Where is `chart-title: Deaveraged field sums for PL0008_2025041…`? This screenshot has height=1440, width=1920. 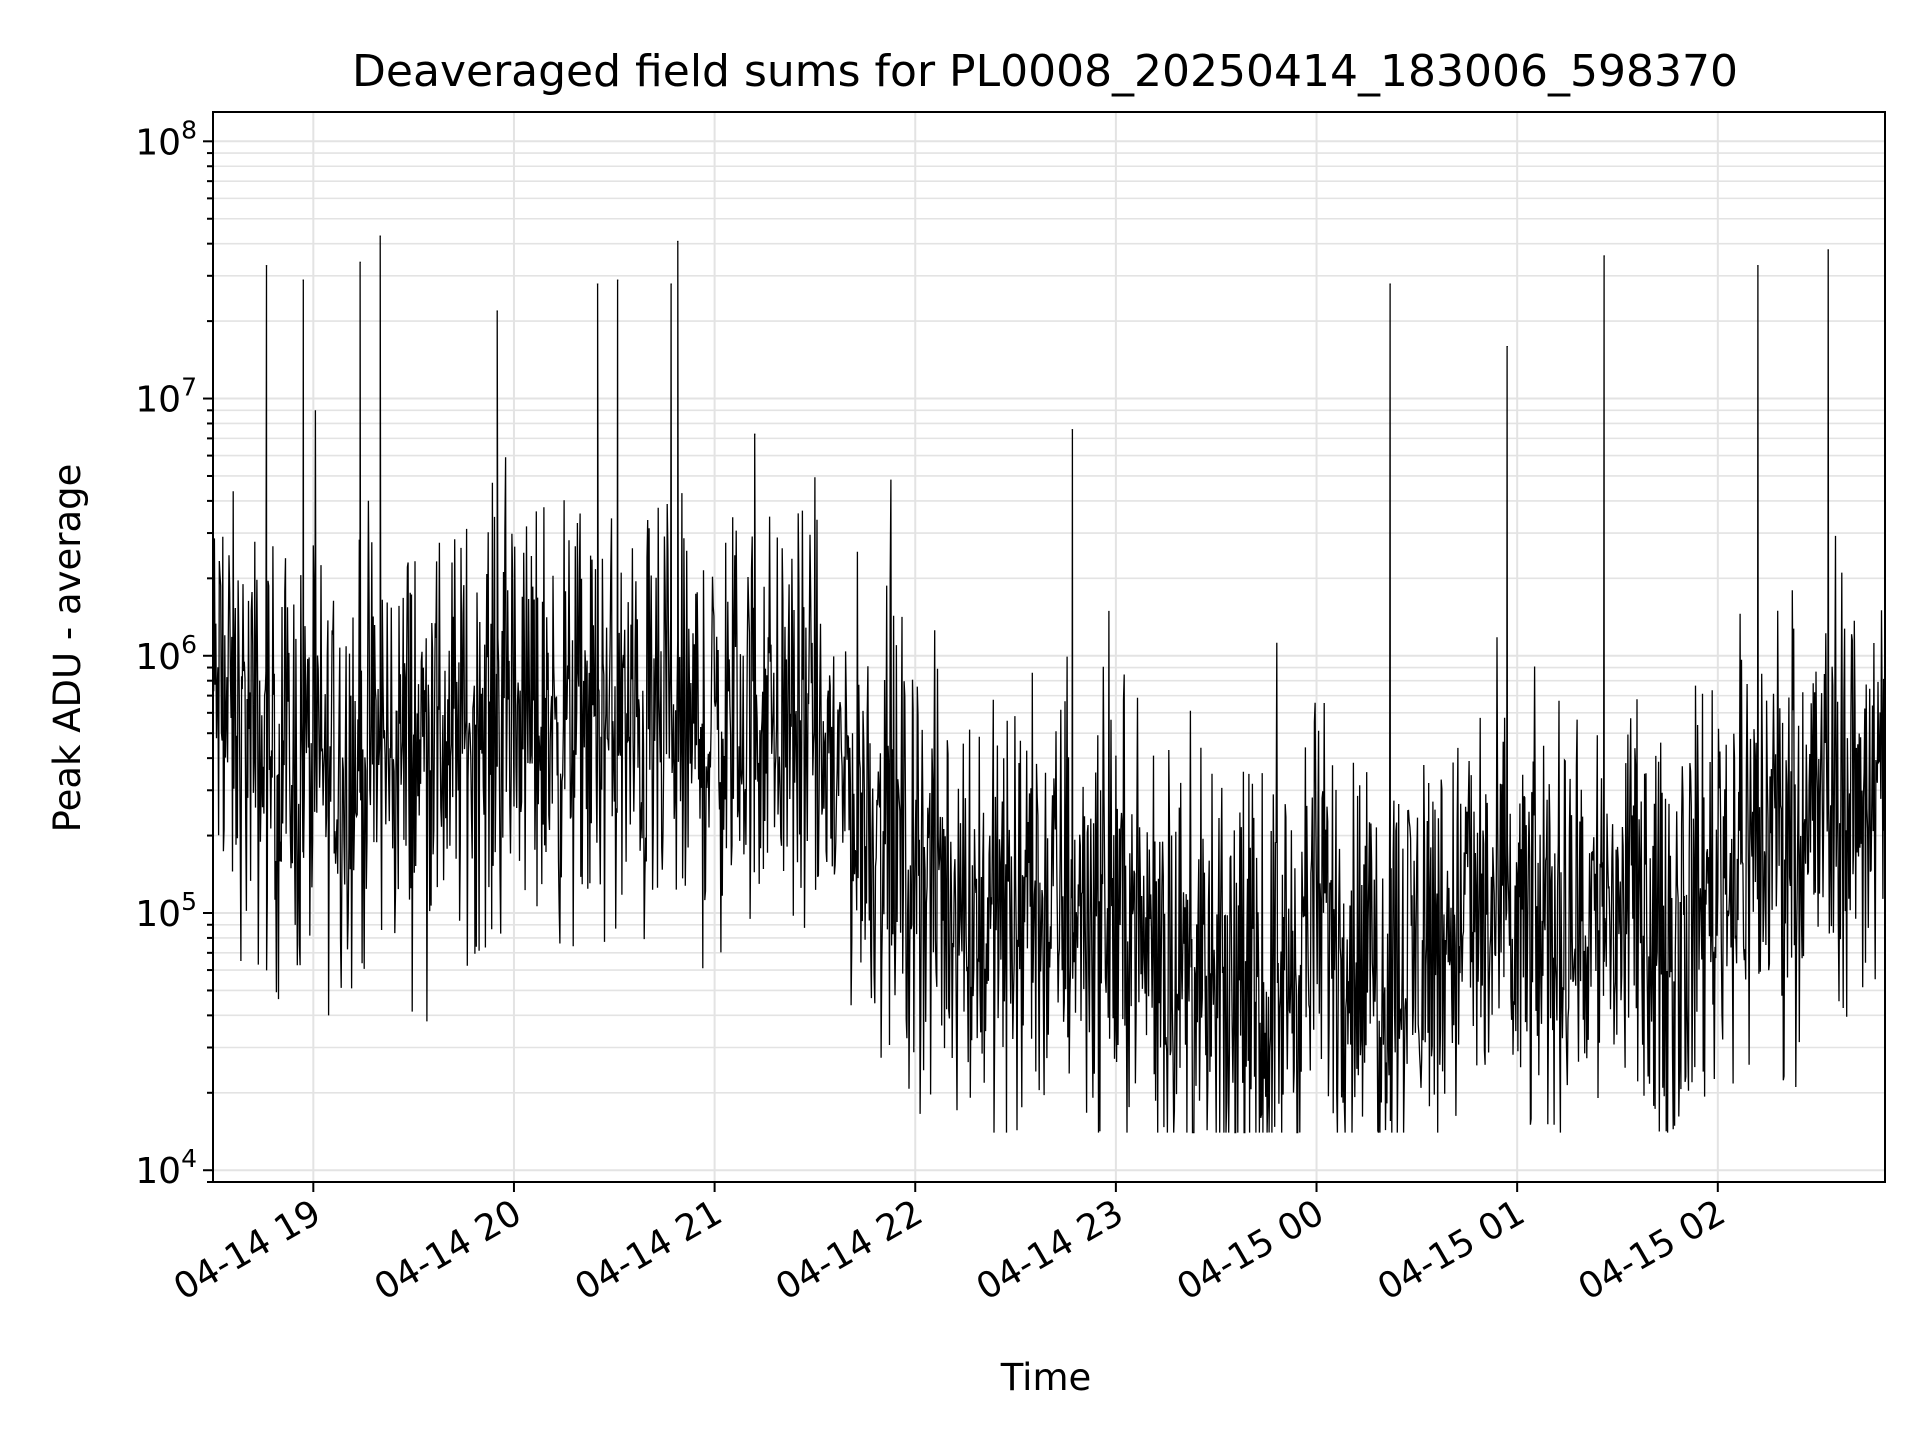 chart-title: Deaveraged field sums for PL0008_2025041… is located at coordinates (1045, 71).